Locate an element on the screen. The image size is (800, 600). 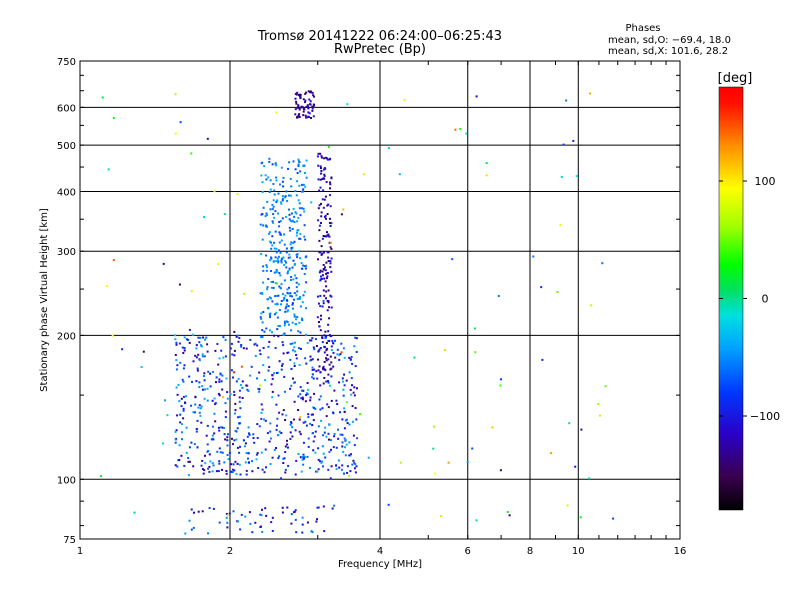
chart-subtitle: RwPretec (Bp) is located at coordinates (380, 49).